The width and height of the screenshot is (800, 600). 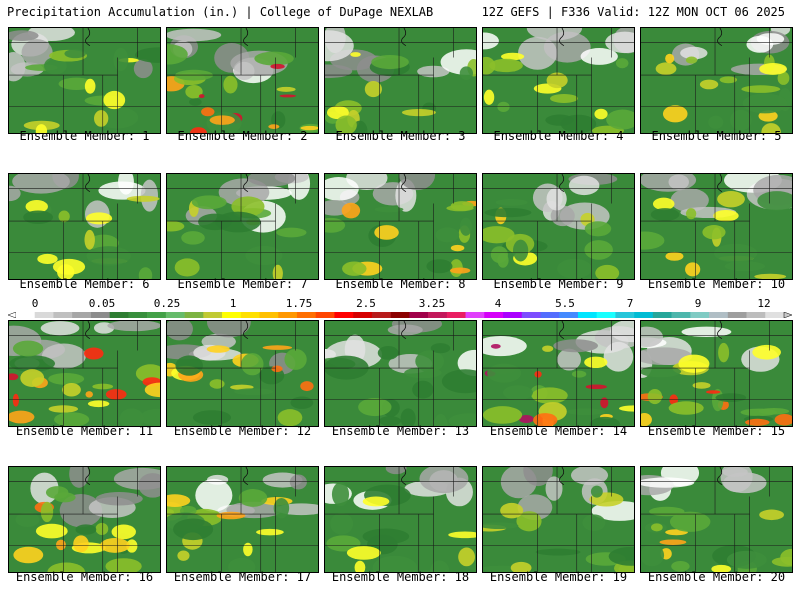 I want to click on ensemble-member-label: Ensemble Member: 3, so click(x=400, y=136).